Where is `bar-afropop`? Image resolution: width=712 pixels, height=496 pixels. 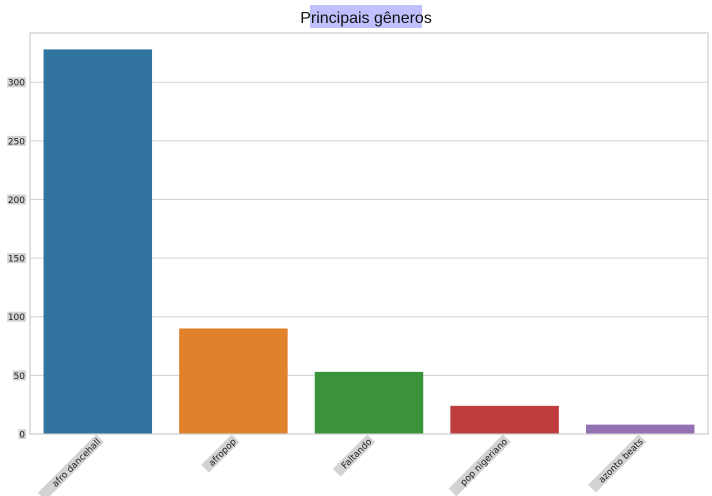
bar-afropop is located at coordinates (233, 381).